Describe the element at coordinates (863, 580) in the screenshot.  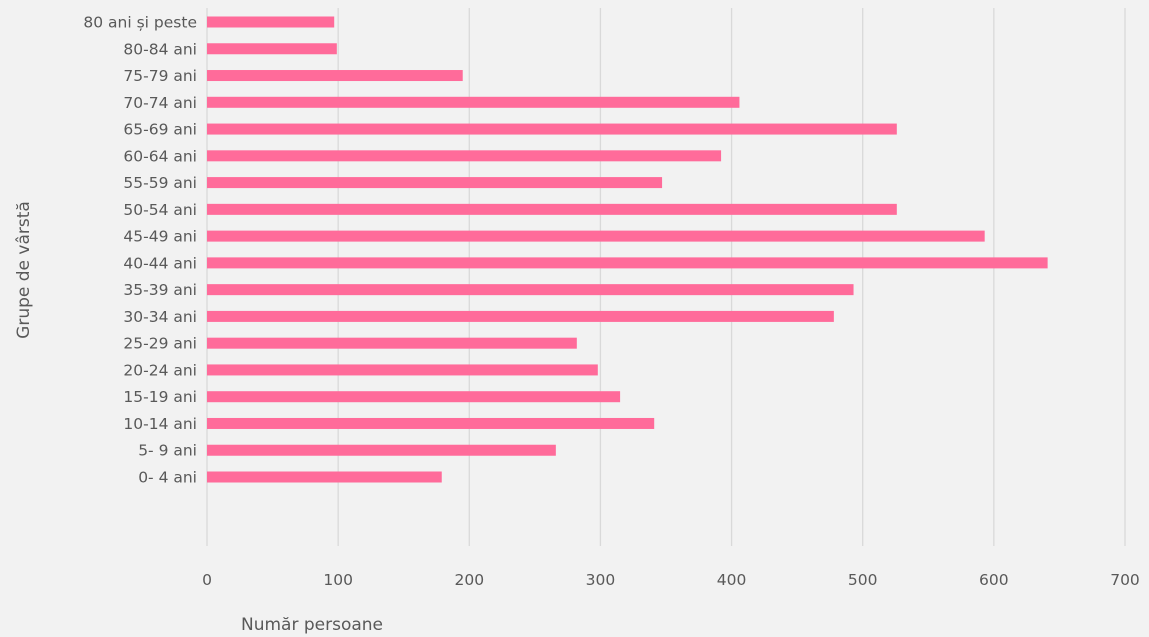
I see `x-tick-label: 500` at that location.